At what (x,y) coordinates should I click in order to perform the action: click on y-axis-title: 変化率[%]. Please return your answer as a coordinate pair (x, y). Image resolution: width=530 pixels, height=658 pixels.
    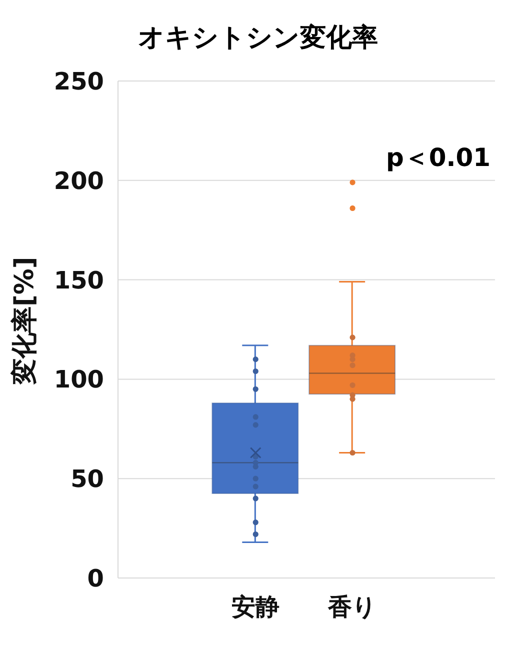
    Looking at the image, I should click on (25, 321).